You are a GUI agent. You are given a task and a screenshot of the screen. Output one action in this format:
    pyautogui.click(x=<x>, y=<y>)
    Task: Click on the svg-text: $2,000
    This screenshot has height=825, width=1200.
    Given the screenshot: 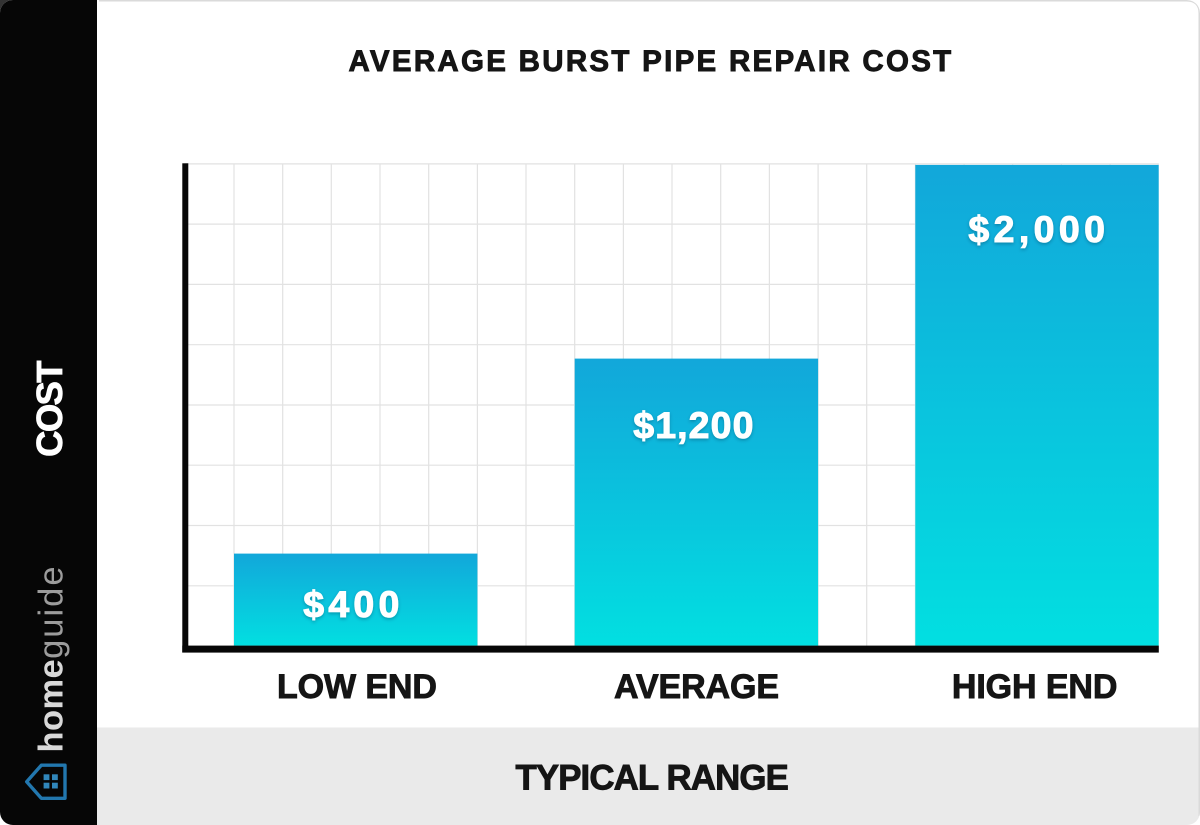 What is the action you would take?
    pyautogui.click(x=1038, y=229)
    